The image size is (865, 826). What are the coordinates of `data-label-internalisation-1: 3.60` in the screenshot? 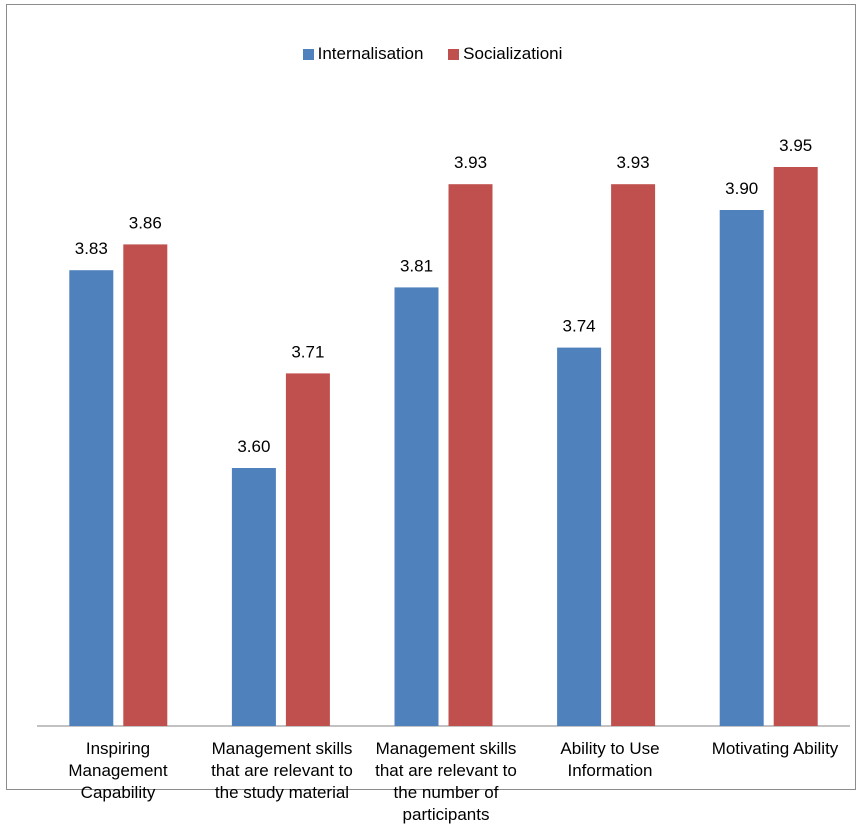 It's located at (253, 446).